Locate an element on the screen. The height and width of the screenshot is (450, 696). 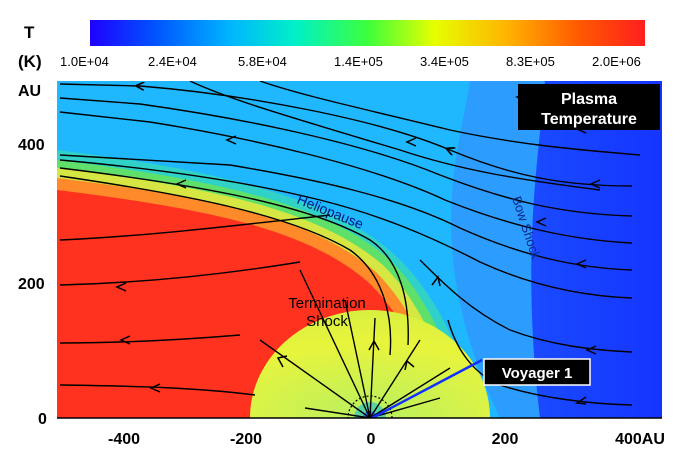
x-tick-label: -200 is located at coordinates (246, 439).